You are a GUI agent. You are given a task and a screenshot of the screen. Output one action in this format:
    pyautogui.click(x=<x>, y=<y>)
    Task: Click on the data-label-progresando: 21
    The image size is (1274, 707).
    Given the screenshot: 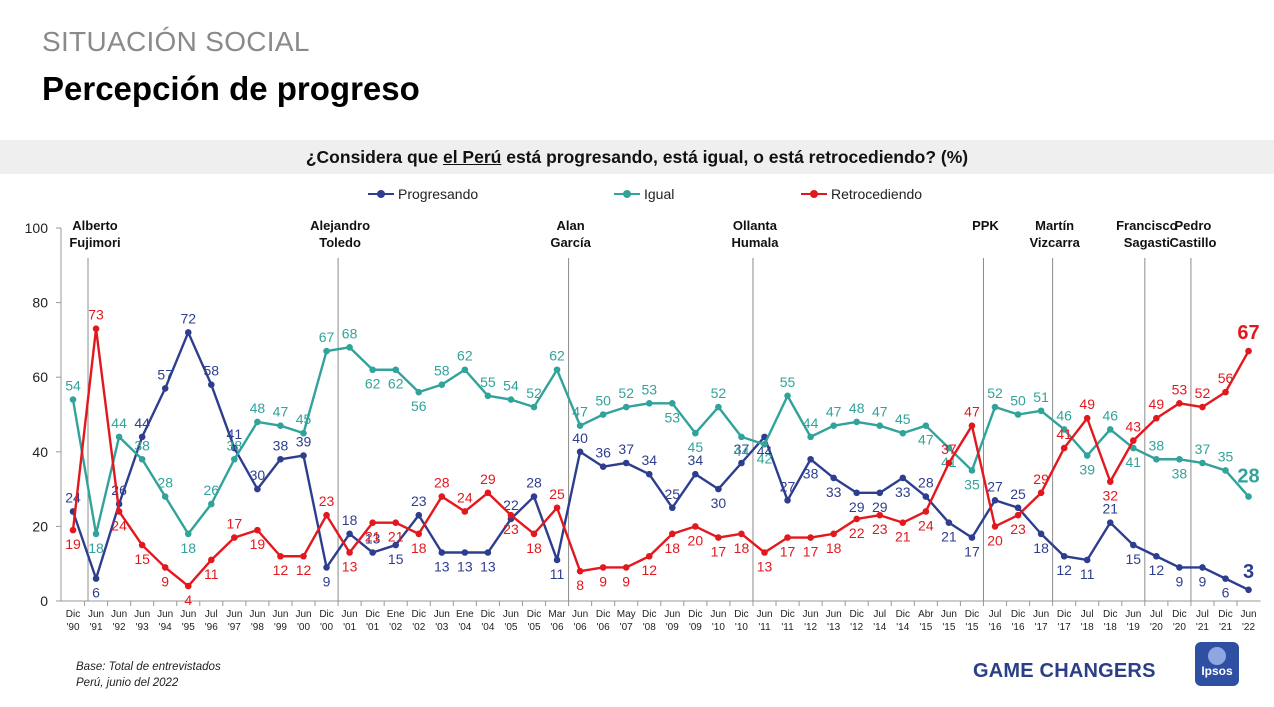 What is the action you would take?
    pyautogui.click(x=949, y=537)
    